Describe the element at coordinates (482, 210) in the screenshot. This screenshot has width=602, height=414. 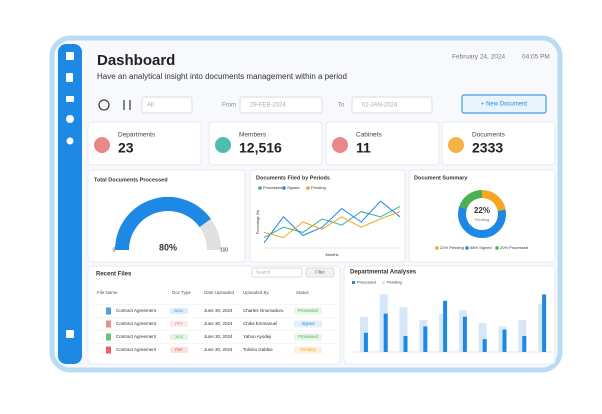
I see `donut-center: 22%` at that location.